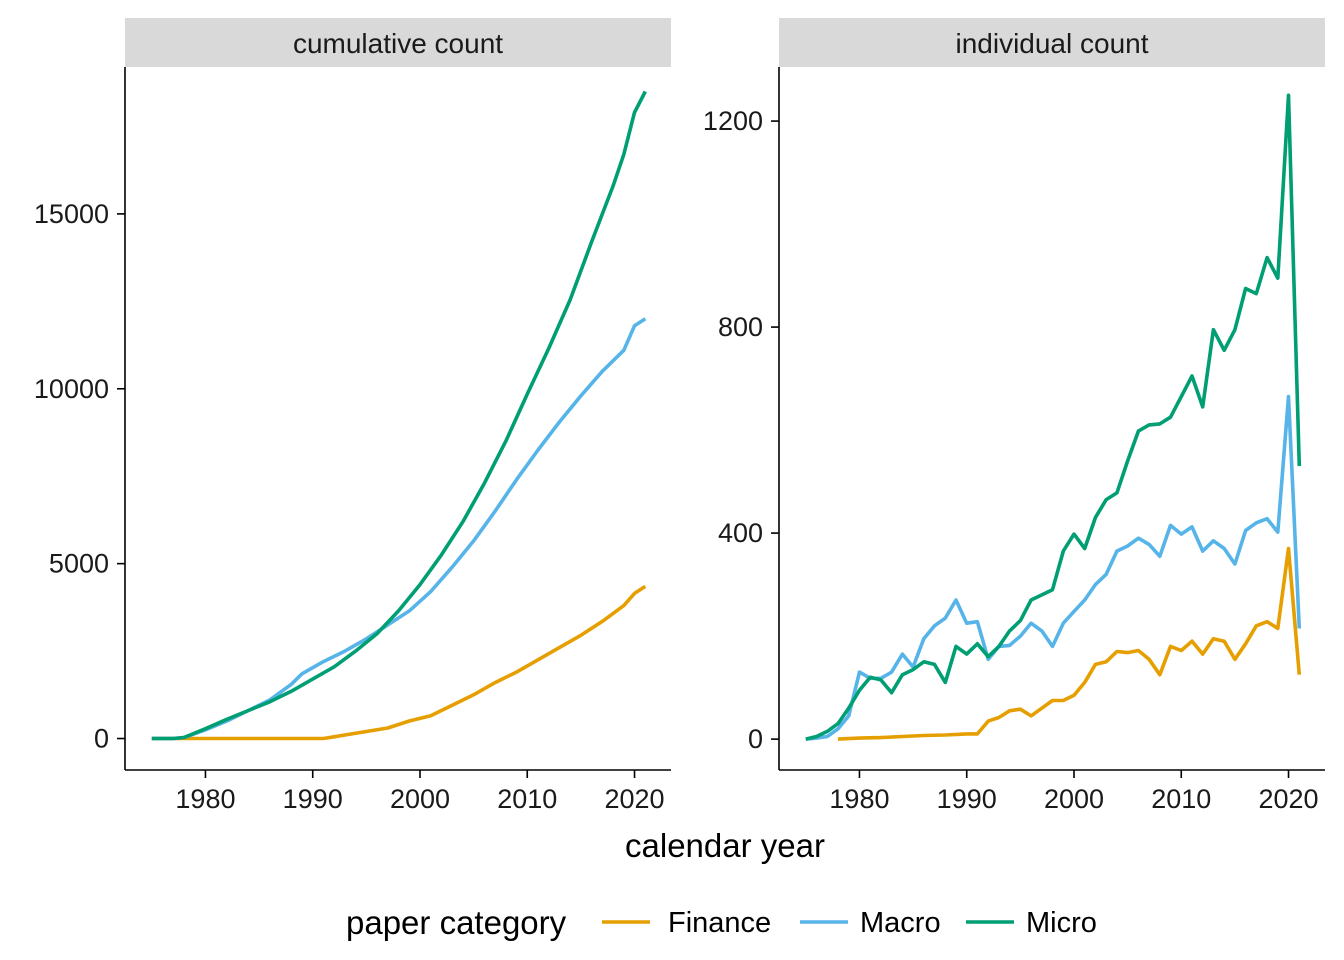 The height and width of the screenshot is (960, 1344). I want to click on series-line-macro, so click(1053, 567).